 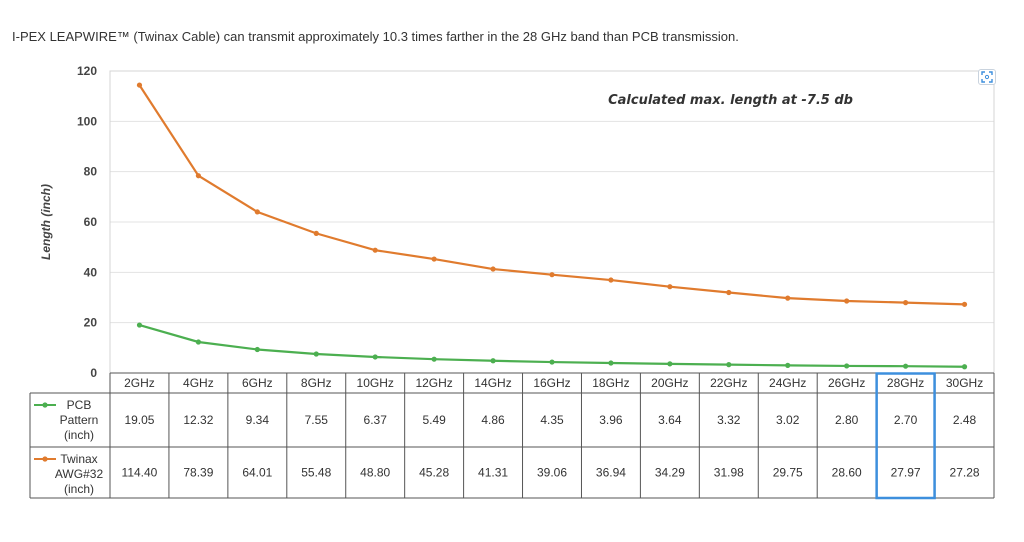 What do you see at coordinates (729, 473) in the screenshot?
I see `data-label: 31.98` at bounding box center [729, 473].